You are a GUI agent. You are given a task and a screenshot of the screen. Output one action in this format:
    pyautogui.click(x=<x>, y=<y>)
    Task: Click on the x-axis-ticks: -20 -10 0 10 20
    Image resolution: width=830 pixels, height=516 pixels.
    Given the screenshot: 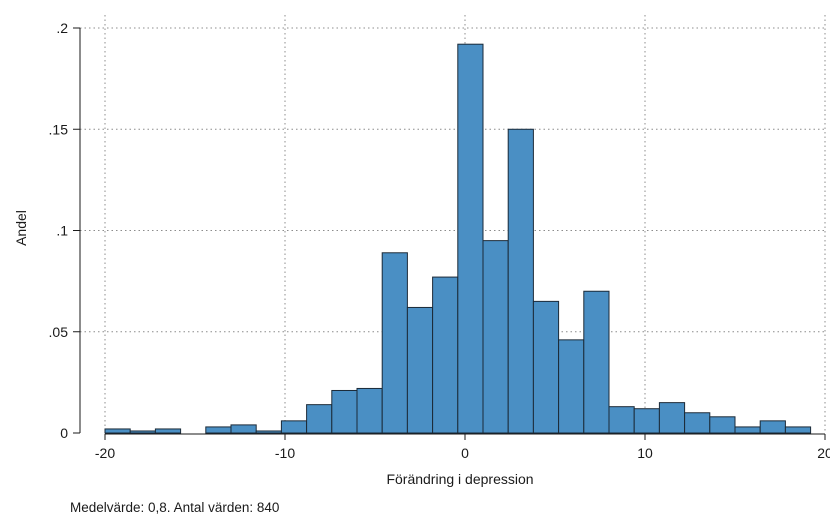 What is the action you would take?
    pyautogui.click(x=462, y=447)
    